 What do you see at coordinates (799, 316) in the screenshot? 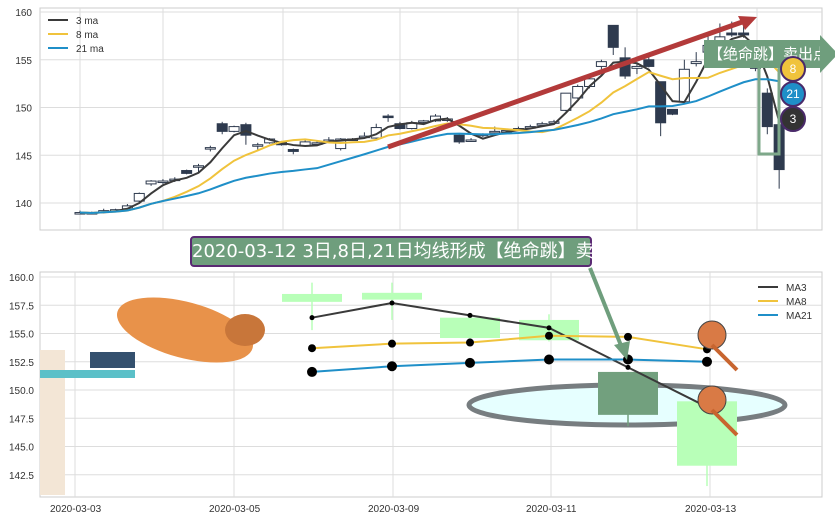
I see `legend-label: MA21` at bounding box center [799, 316].